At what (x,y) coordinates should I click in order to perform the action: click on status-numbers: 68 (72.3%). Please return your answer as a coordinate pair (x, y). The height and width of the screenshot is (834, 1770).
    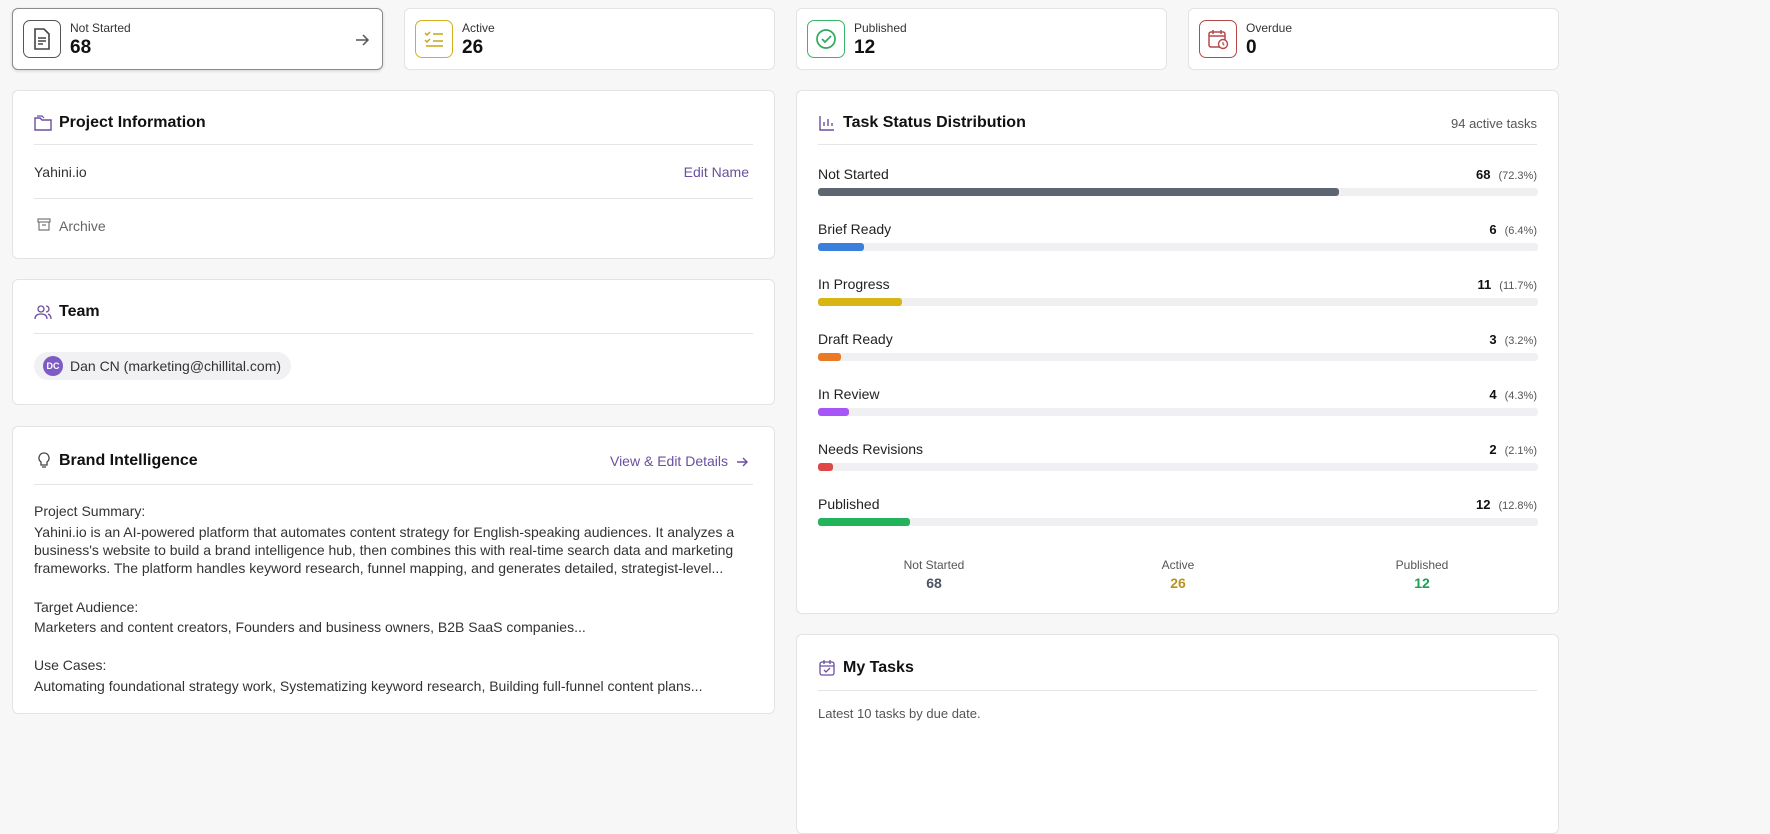
    Looking at the image, I should click on (1506, 174).